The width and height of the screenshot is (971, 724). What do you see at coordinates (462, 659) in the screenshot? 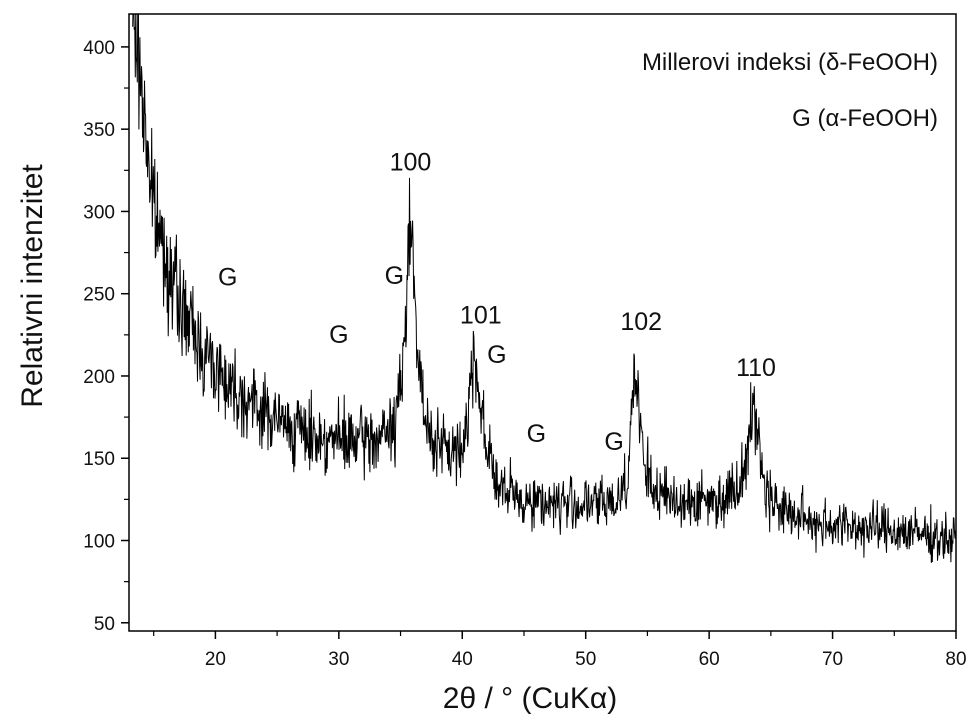
I see `x-tick-label: 40` at bounding box center [462, 659].